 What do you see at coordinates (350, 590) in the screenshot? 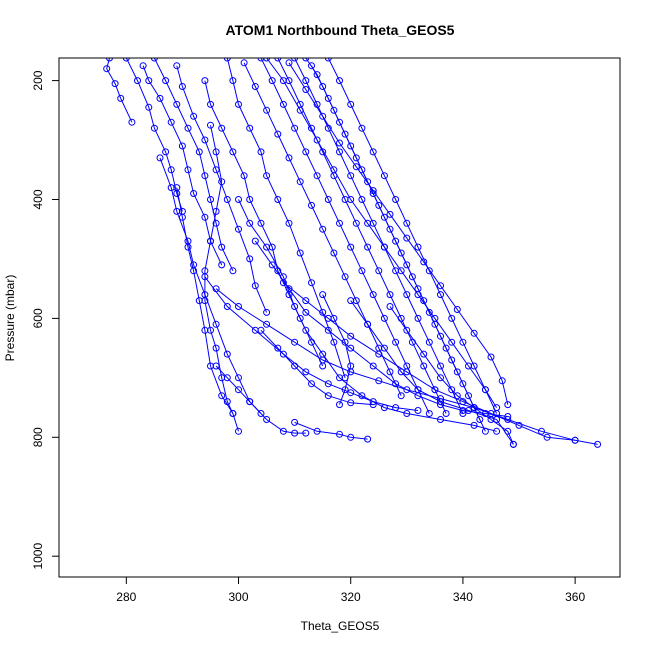
I see `x-axis: 280 300 320 340 360` at bounding box center [350, 590].